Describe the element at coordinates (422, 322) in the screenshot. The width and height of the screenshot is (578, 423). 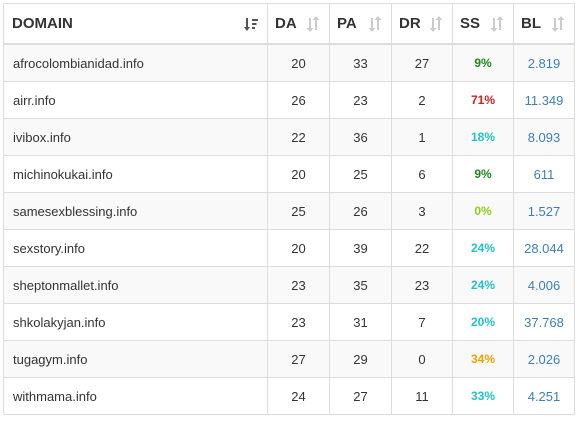
I see `dr-cell: 7` at that location.